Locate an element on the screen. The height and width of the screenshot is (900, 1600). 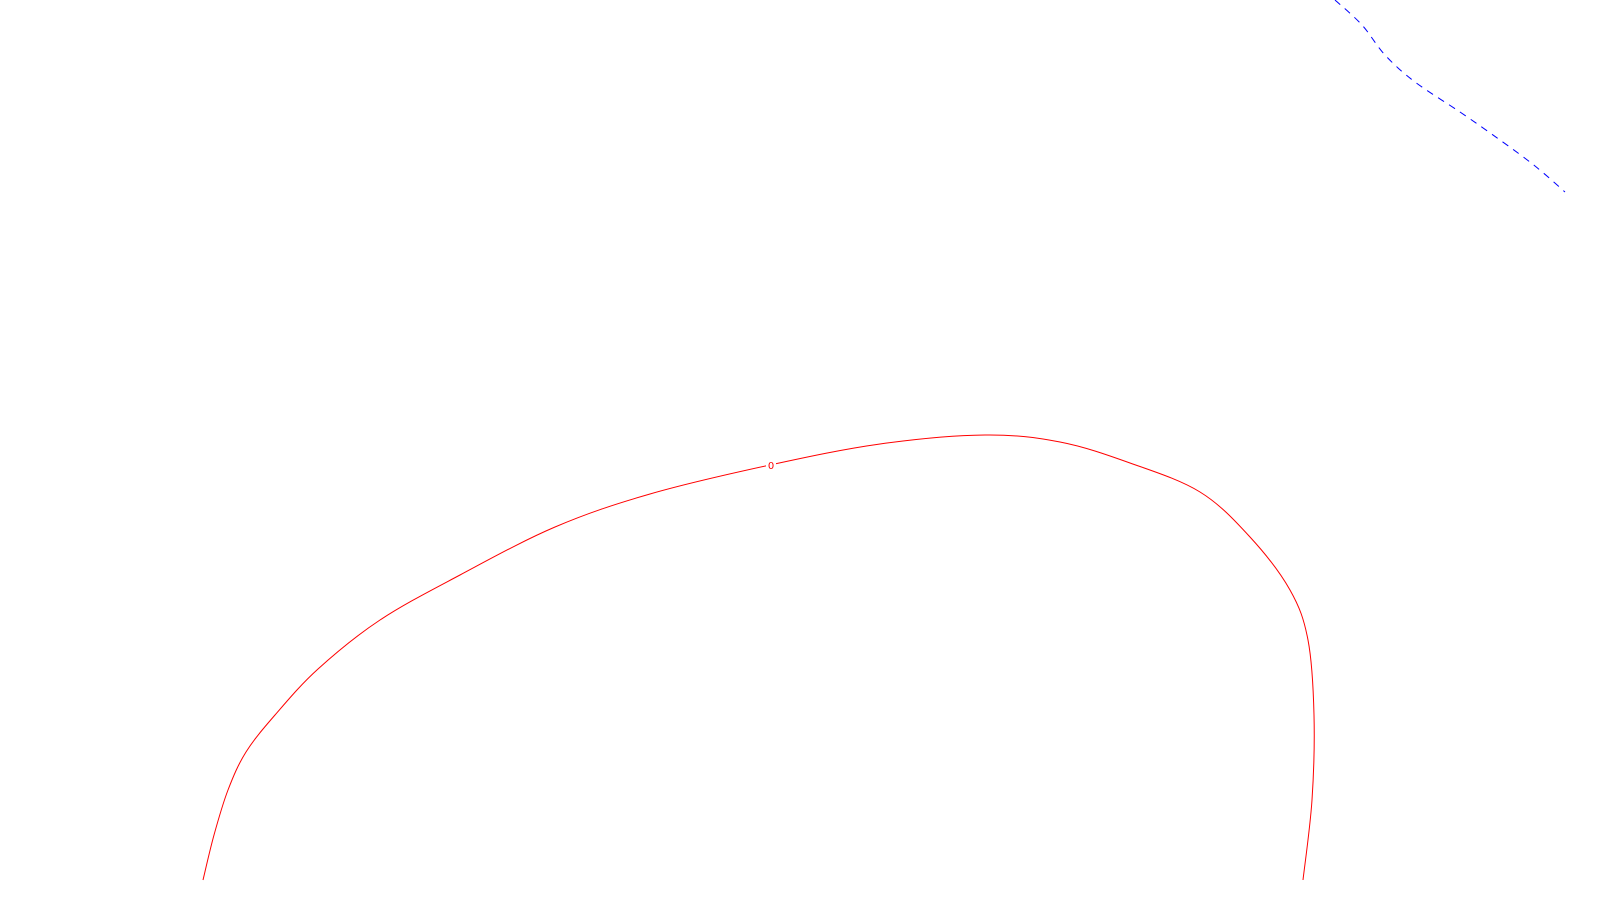
contour-labels: 0 is located at coordinates (771, 465).